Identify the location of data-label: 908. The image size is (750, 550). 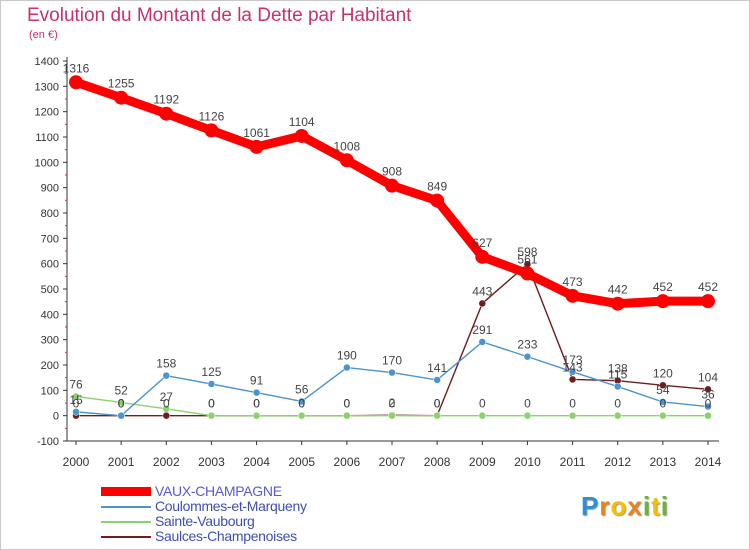
(392, 172).